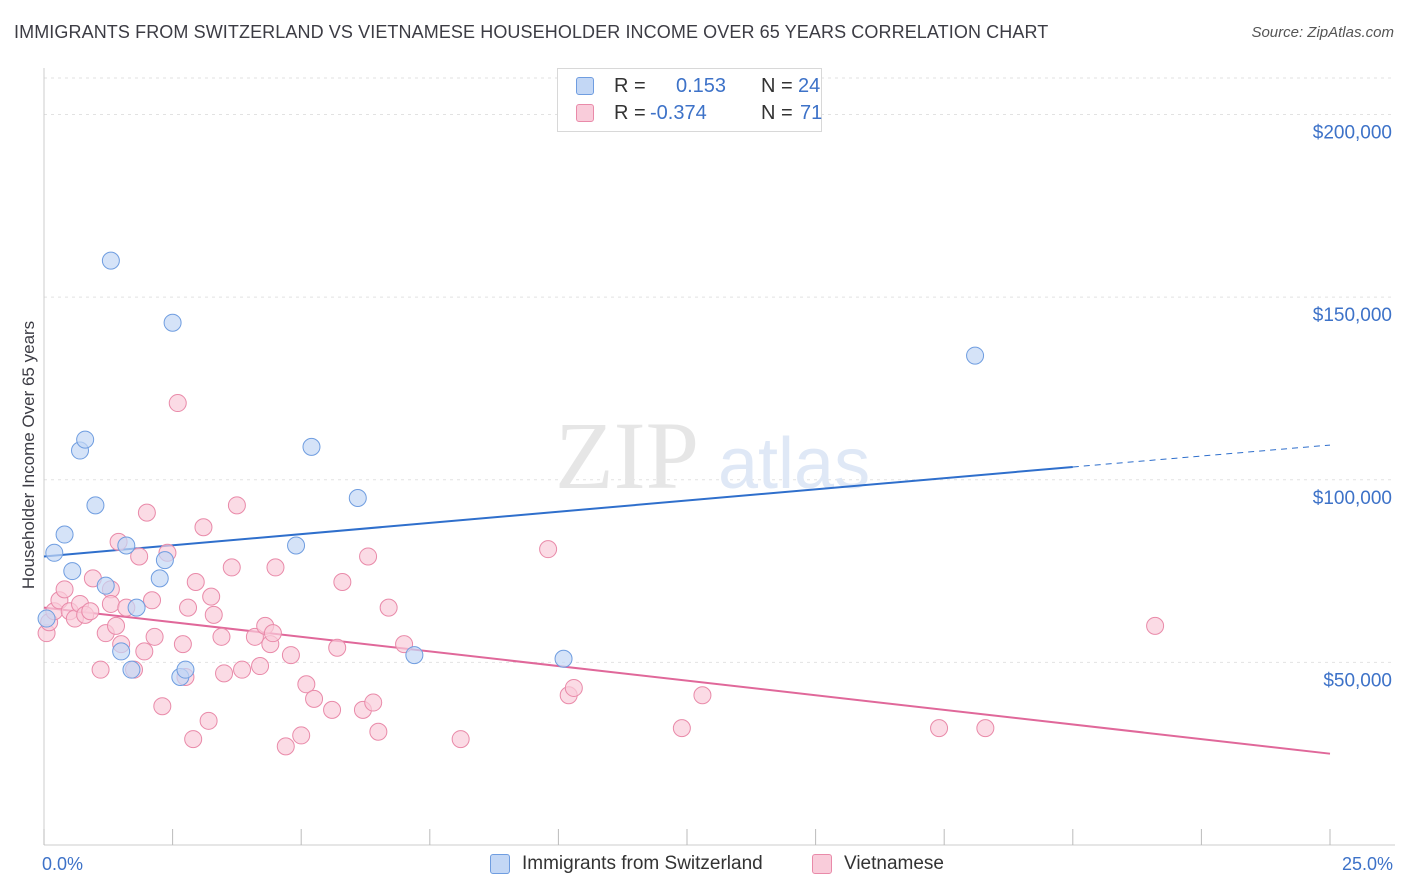 The height and width of the screenshot is (892, 1406). I want to click on trend-line-switzerland, so click(558, 511).